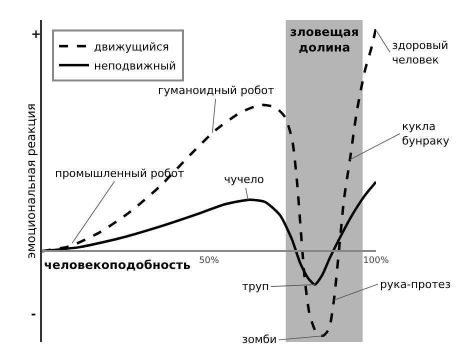 The height and width of the screenshot is (360, 461). Describe the element at coordinates (209, 261) in the screenshot. I see `x-tick-label: 50%` at that location.